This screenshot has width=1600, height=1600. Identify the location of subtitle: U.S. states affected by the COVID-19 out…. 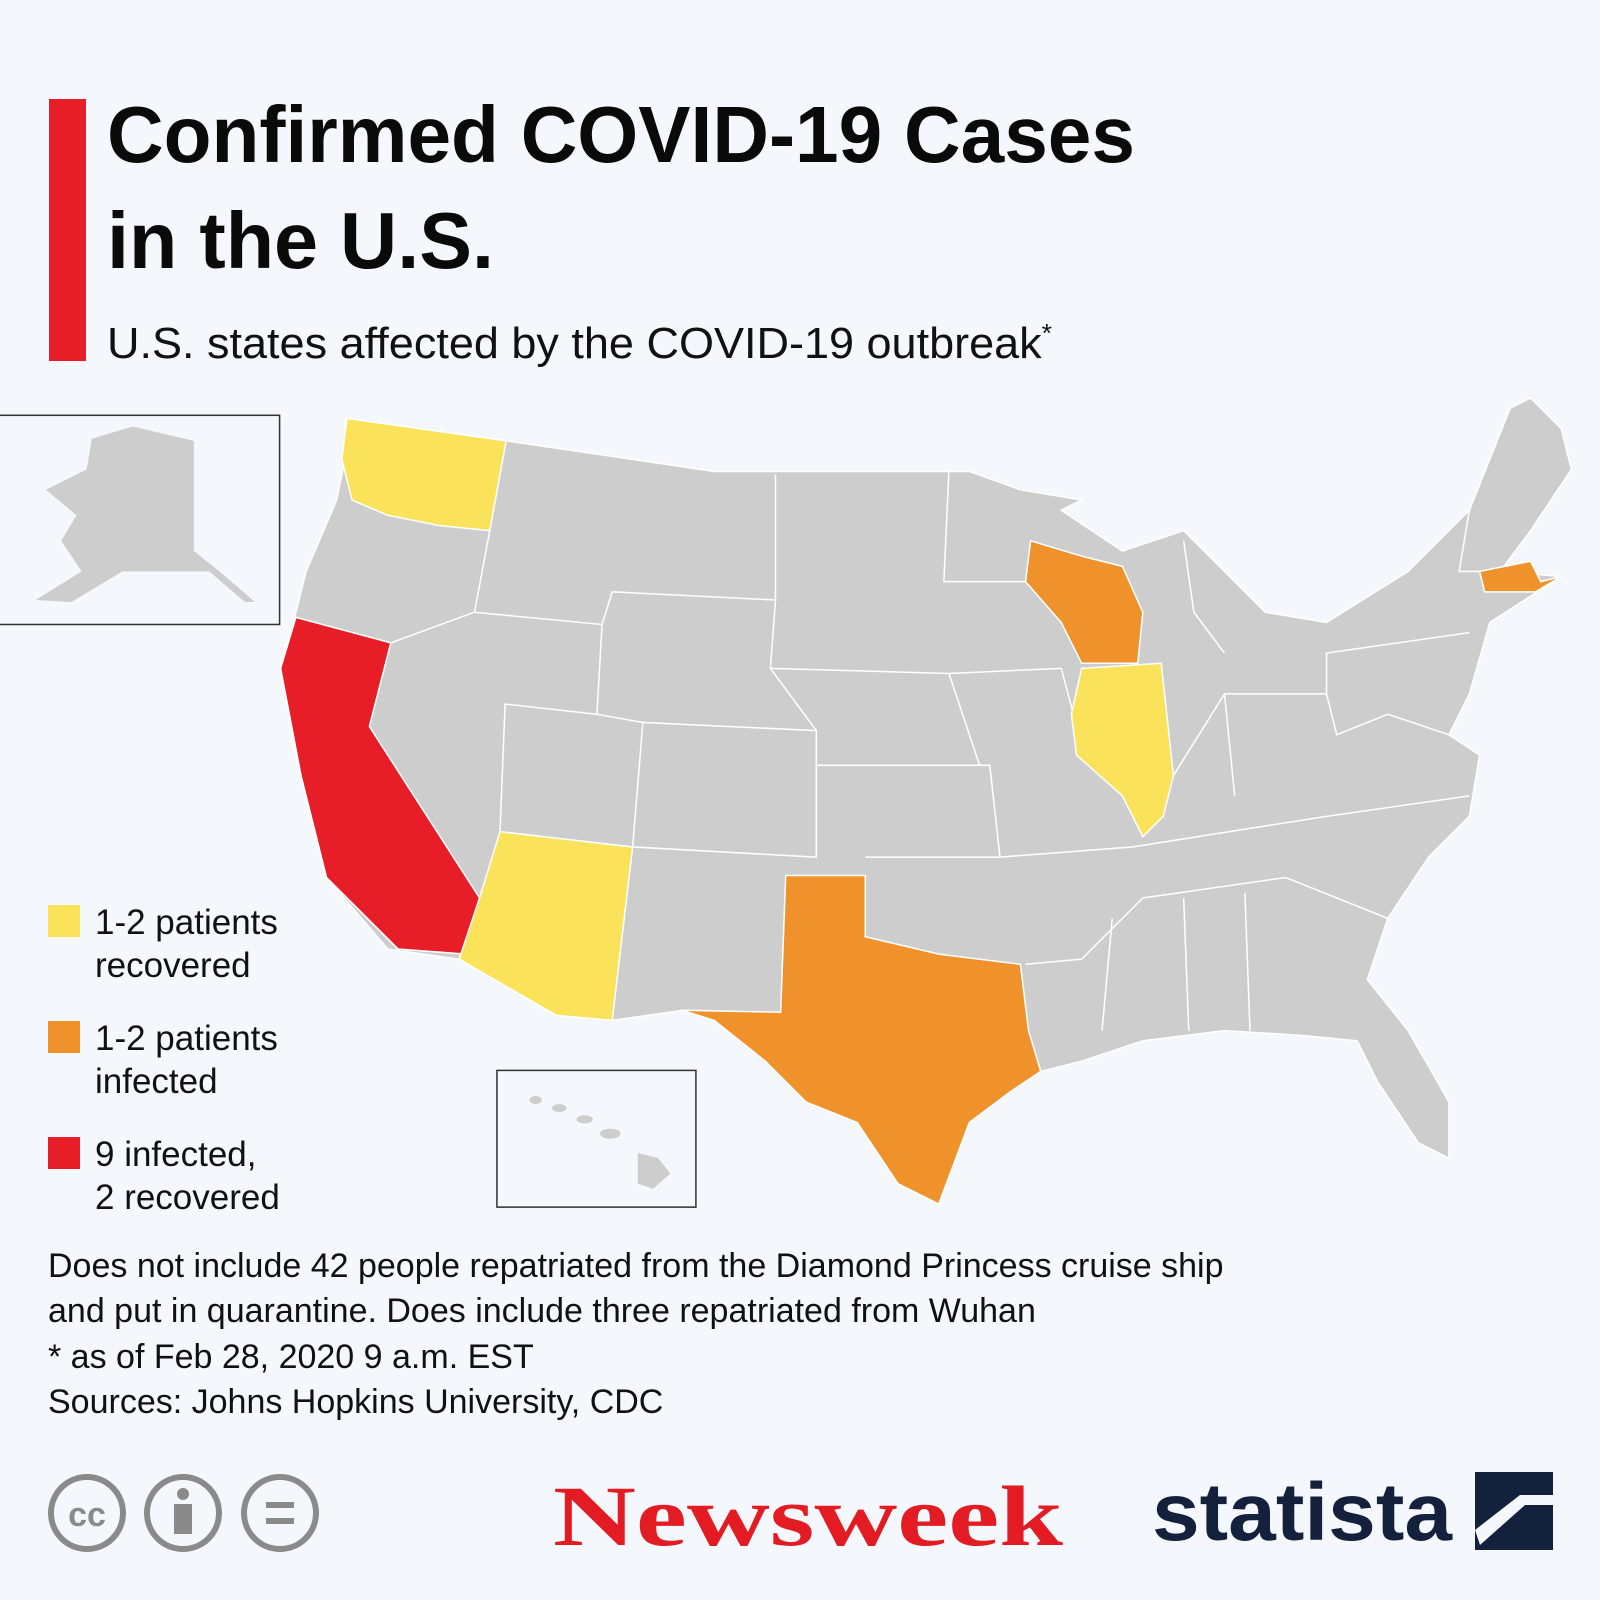
(579, 343).